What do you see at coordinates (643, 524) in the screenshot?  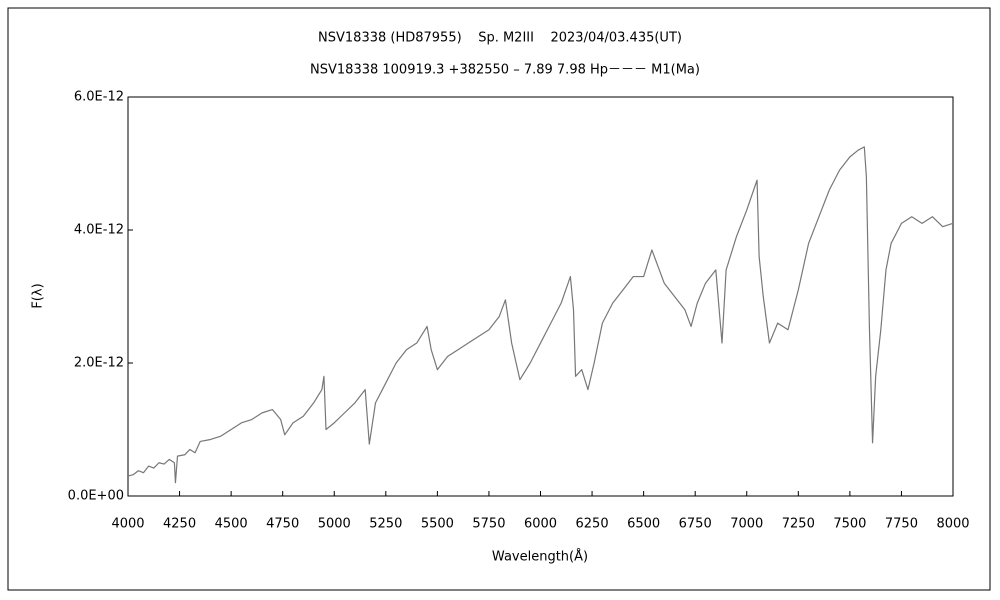 I see `x-tick-label: 6500` at bounding box center [643, 524].